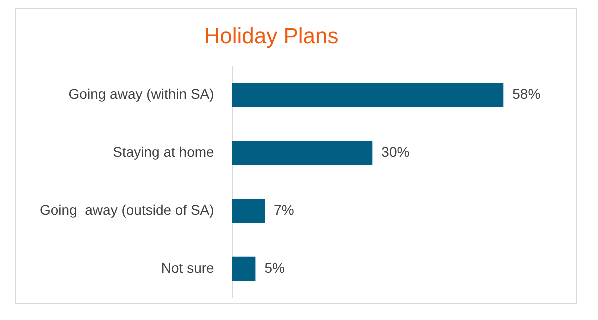 The width and height of the screenshot is (598, 320). What do you see at coordinates (188, 268) in the screenshot?
I see `y-tick-label: Not sure` at bounding box center [188, 268].